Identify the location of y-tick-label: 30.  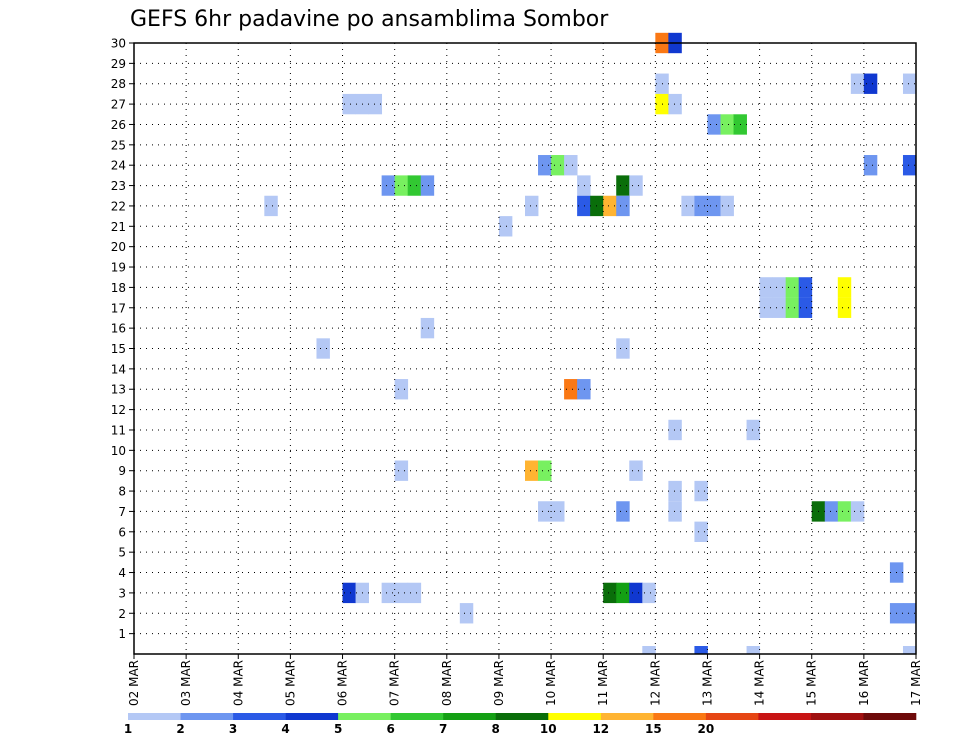
(118, 44).